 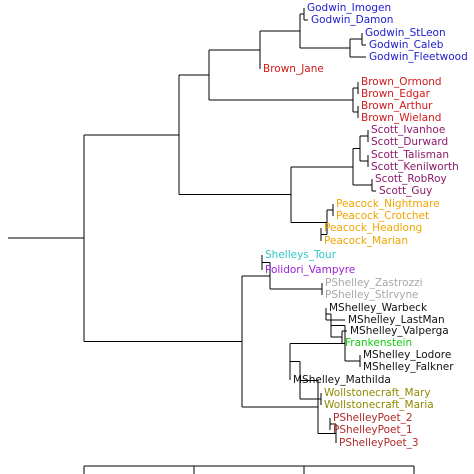 What do you see at coordinates (293, 69) in the screenshot?
I see `leaf-label-brown-jane: Brown_Jane` at bounding box center [293, 69].